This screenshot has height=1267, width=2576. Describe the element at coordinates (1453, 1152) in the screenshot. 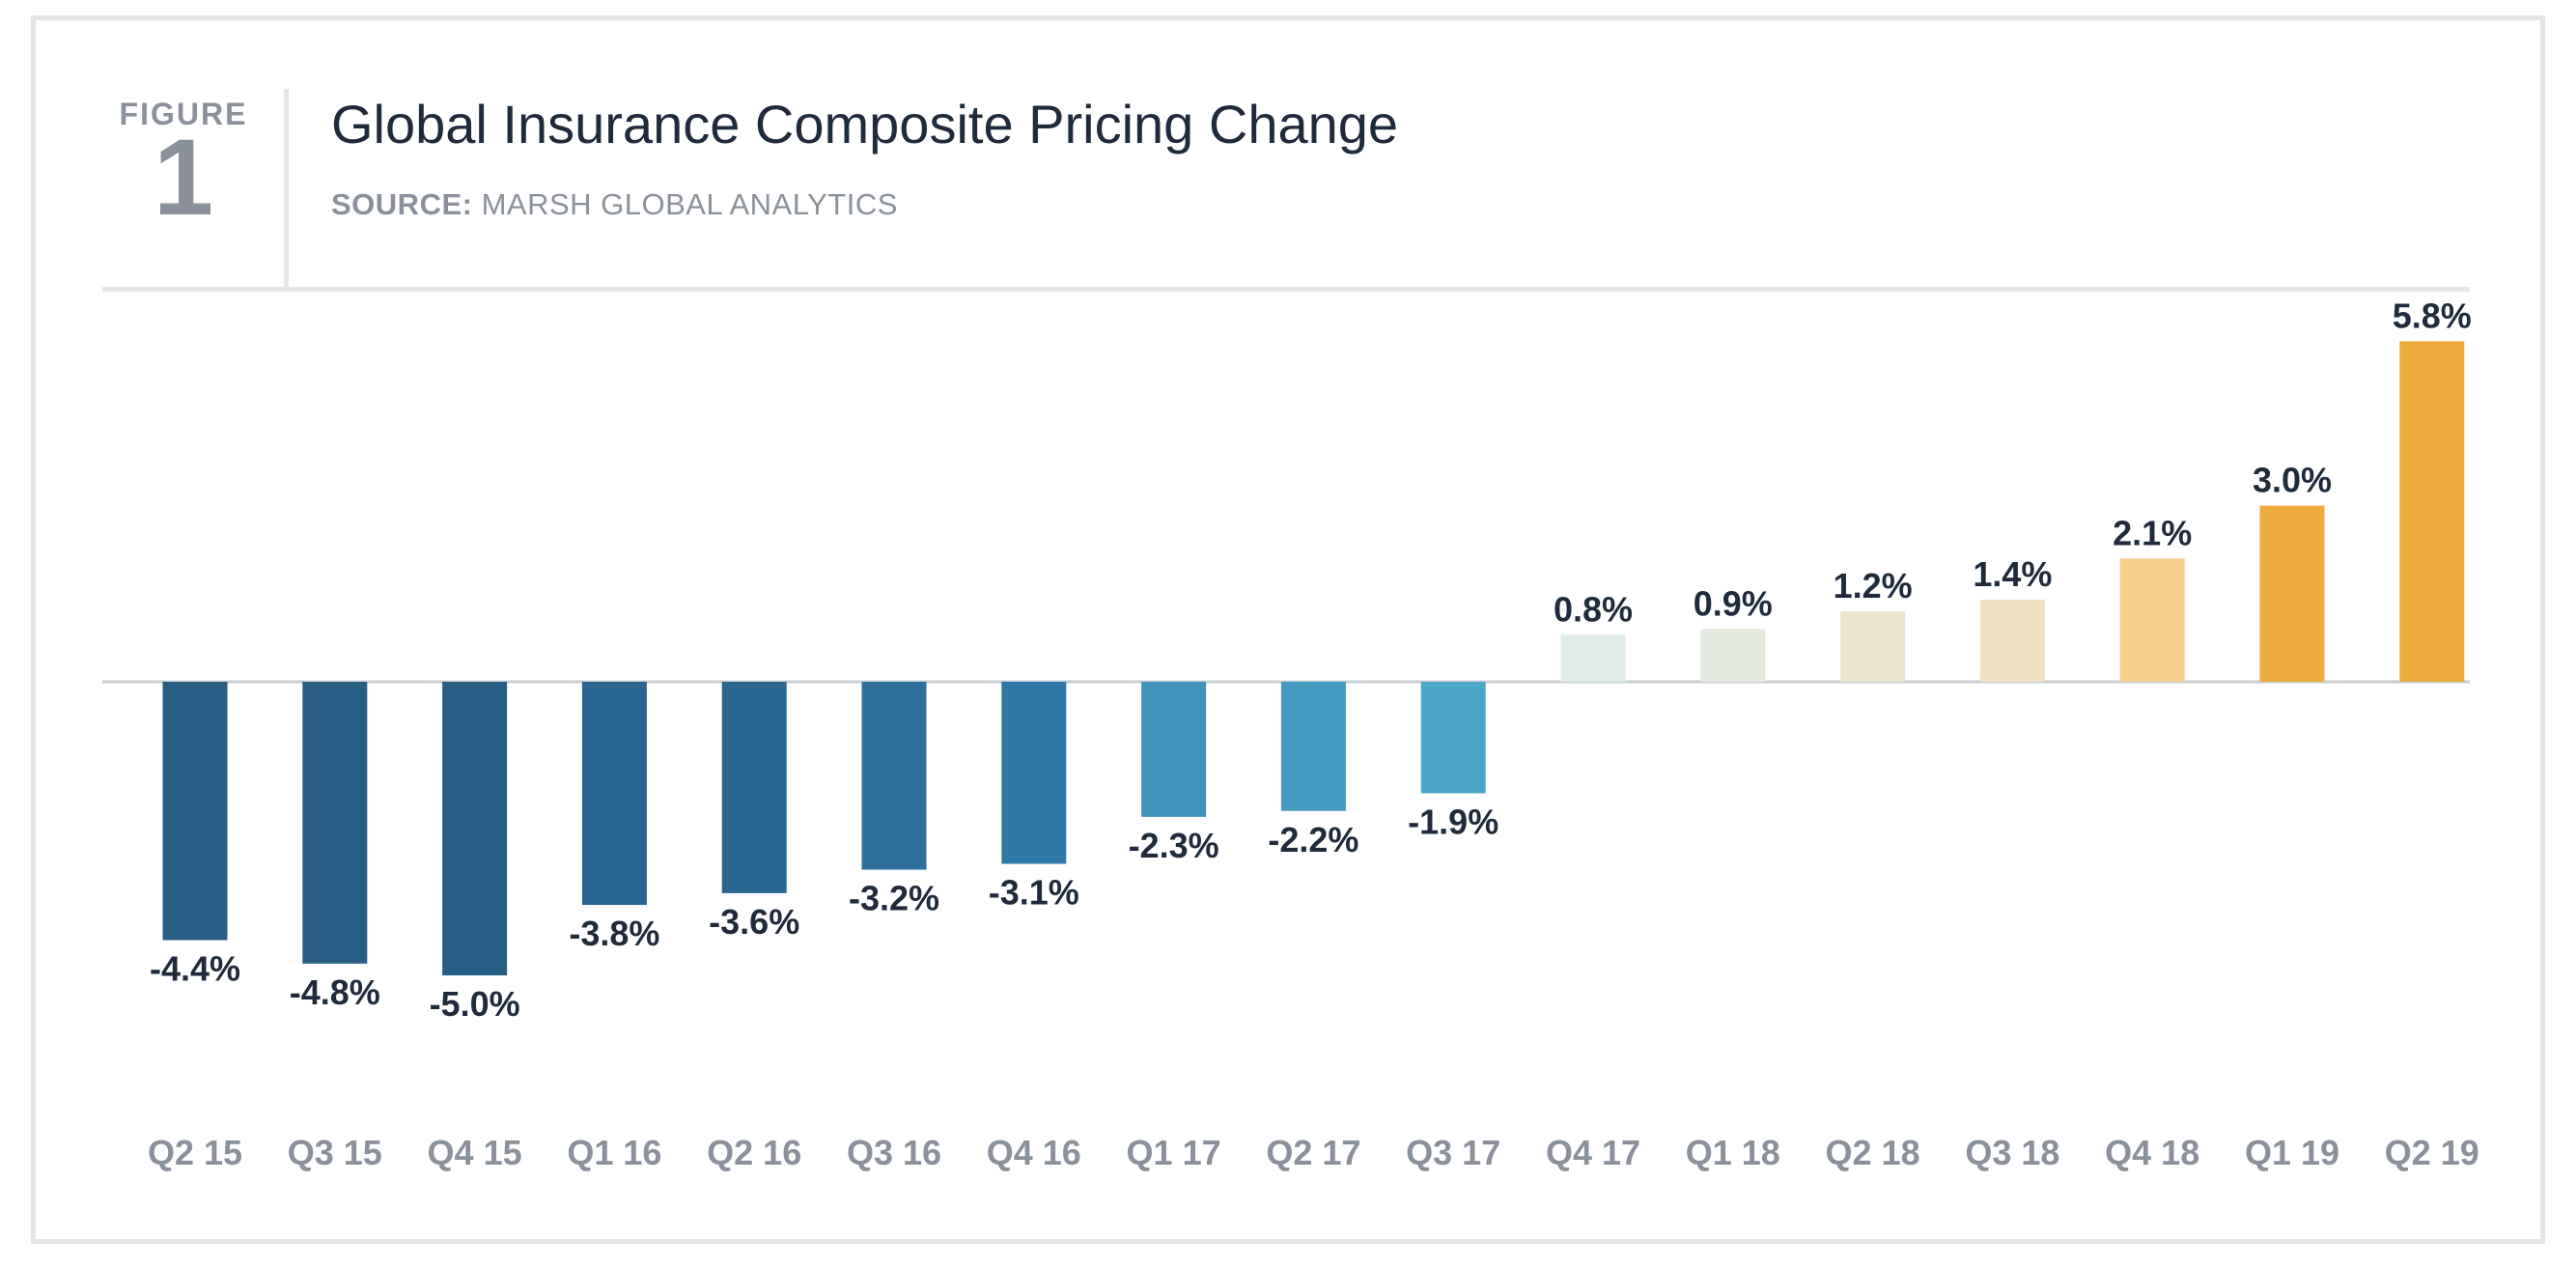

I see `category-label: Q3 17` at that location.